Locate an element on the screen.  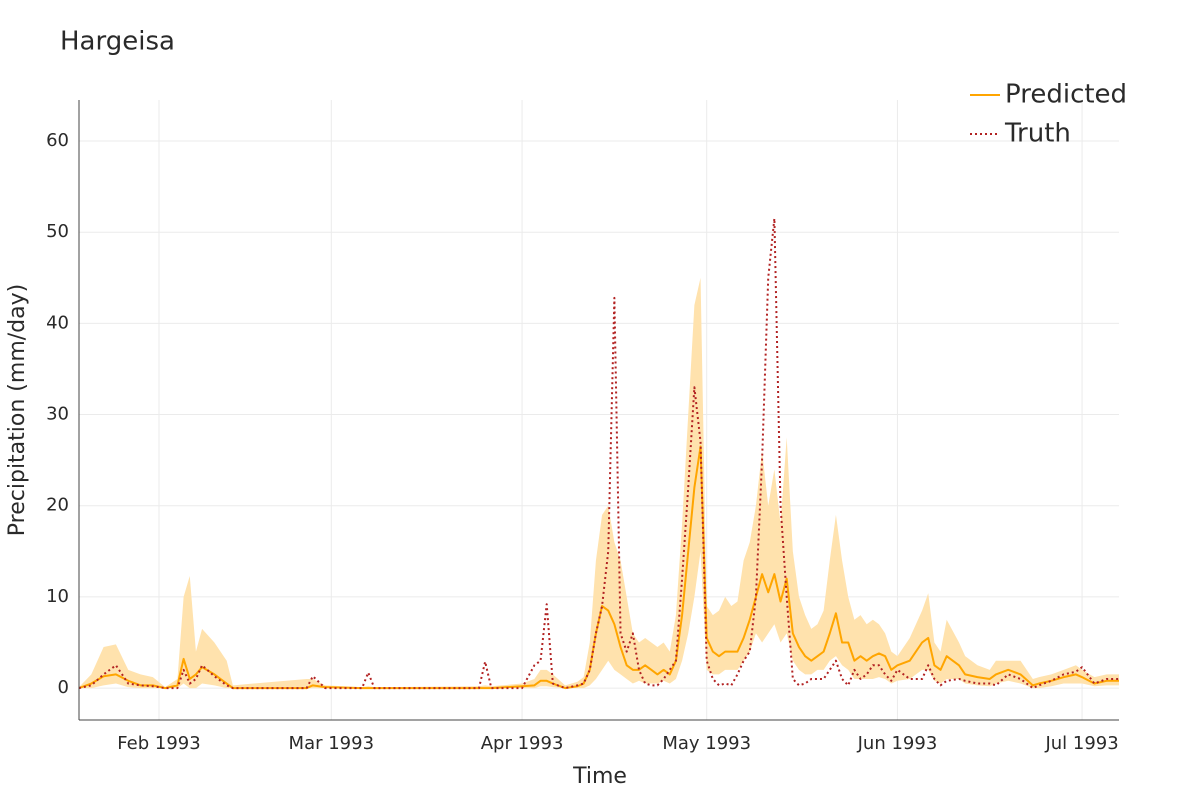
legend: Predicted Truth is located at coordinates (1048, 114).